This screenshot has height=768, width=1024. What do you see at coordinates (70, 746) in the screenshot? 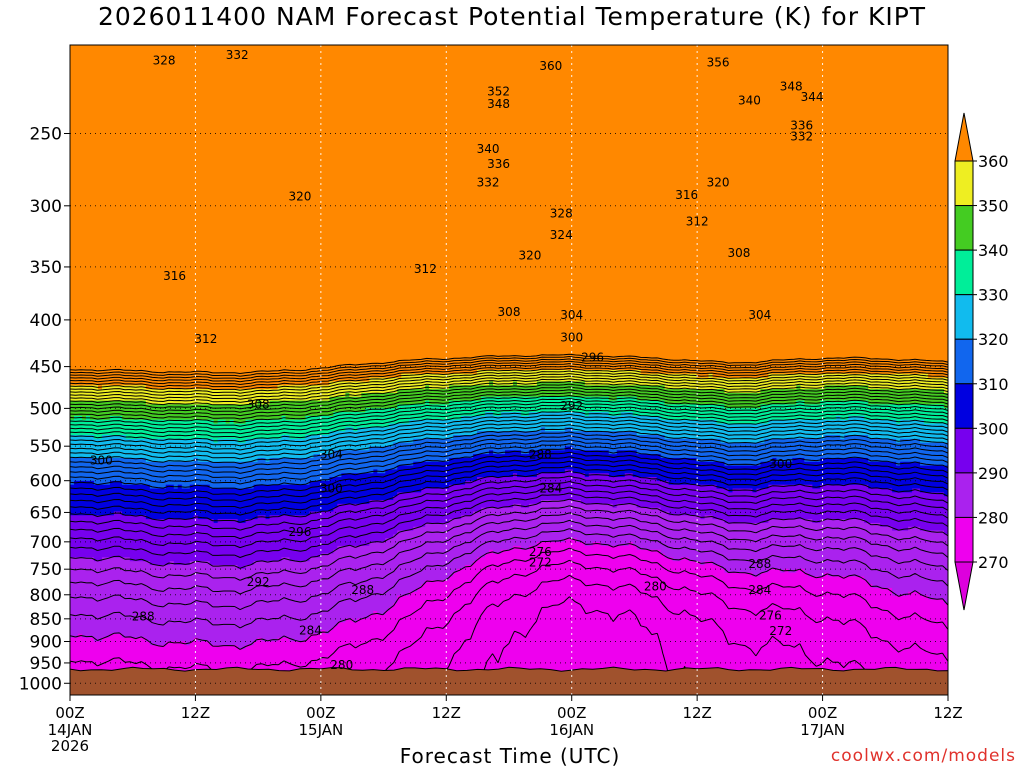
I see `x-tick-year: 2026` at bounding box center [70, 746].